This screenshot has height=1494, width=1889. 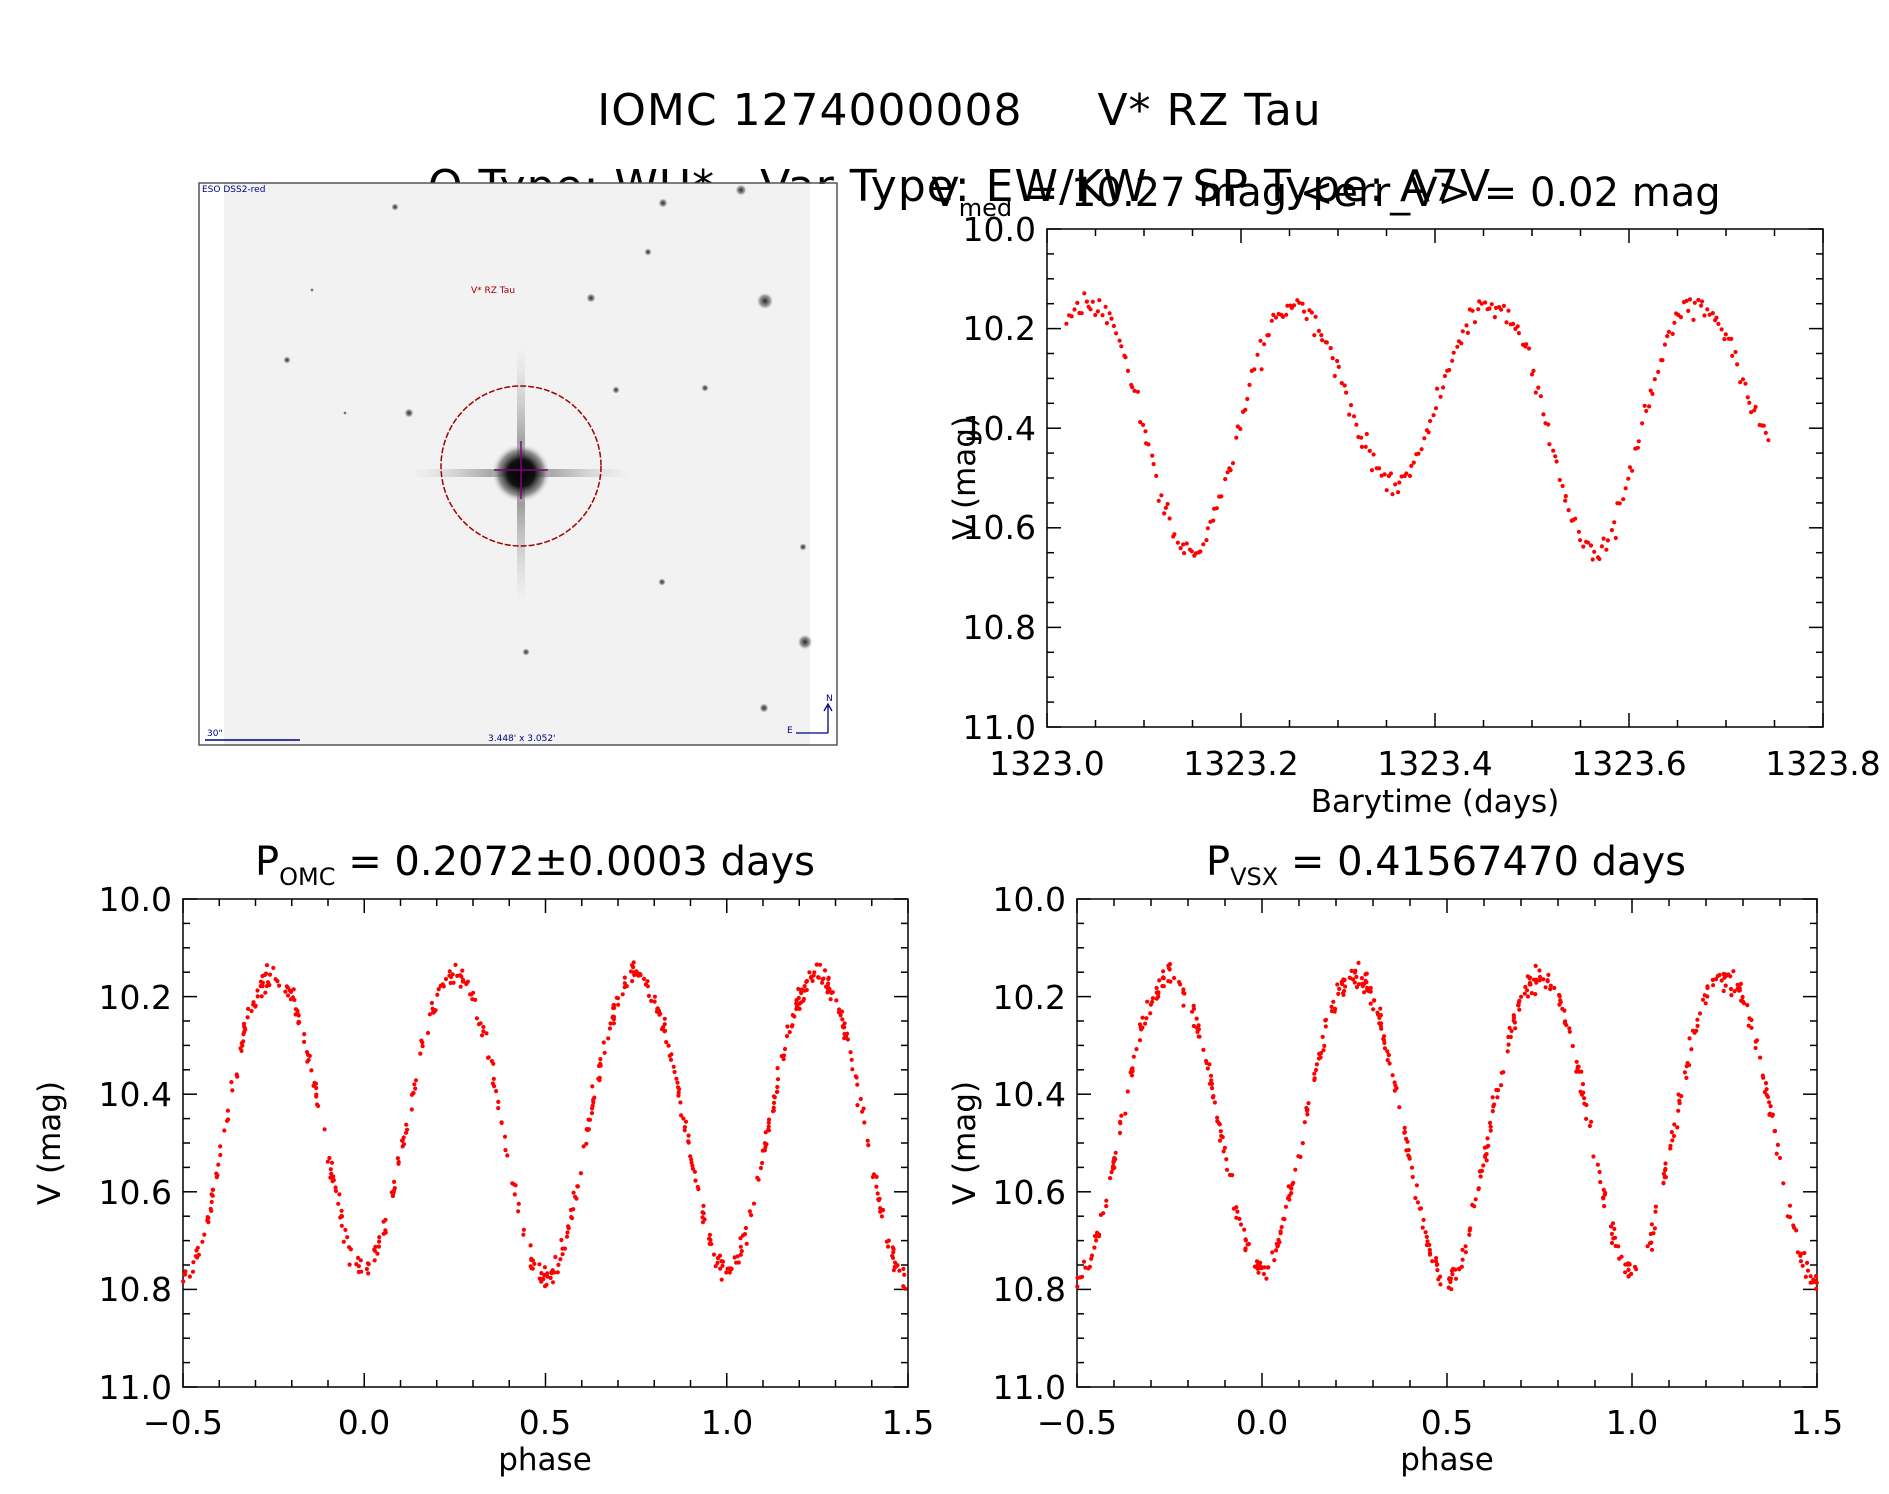 I want to click on plot3-x-tick-label: 0.5, so click(x=1447, y=1422).